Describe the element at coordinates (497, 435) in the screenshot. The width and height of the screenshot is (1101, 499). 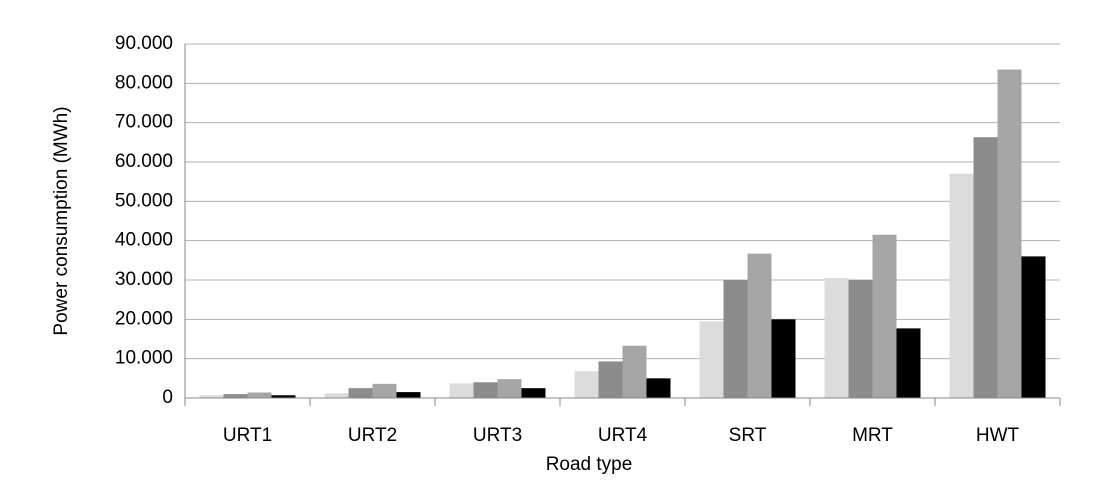
I see `x-tick-label: URT3` at that location.